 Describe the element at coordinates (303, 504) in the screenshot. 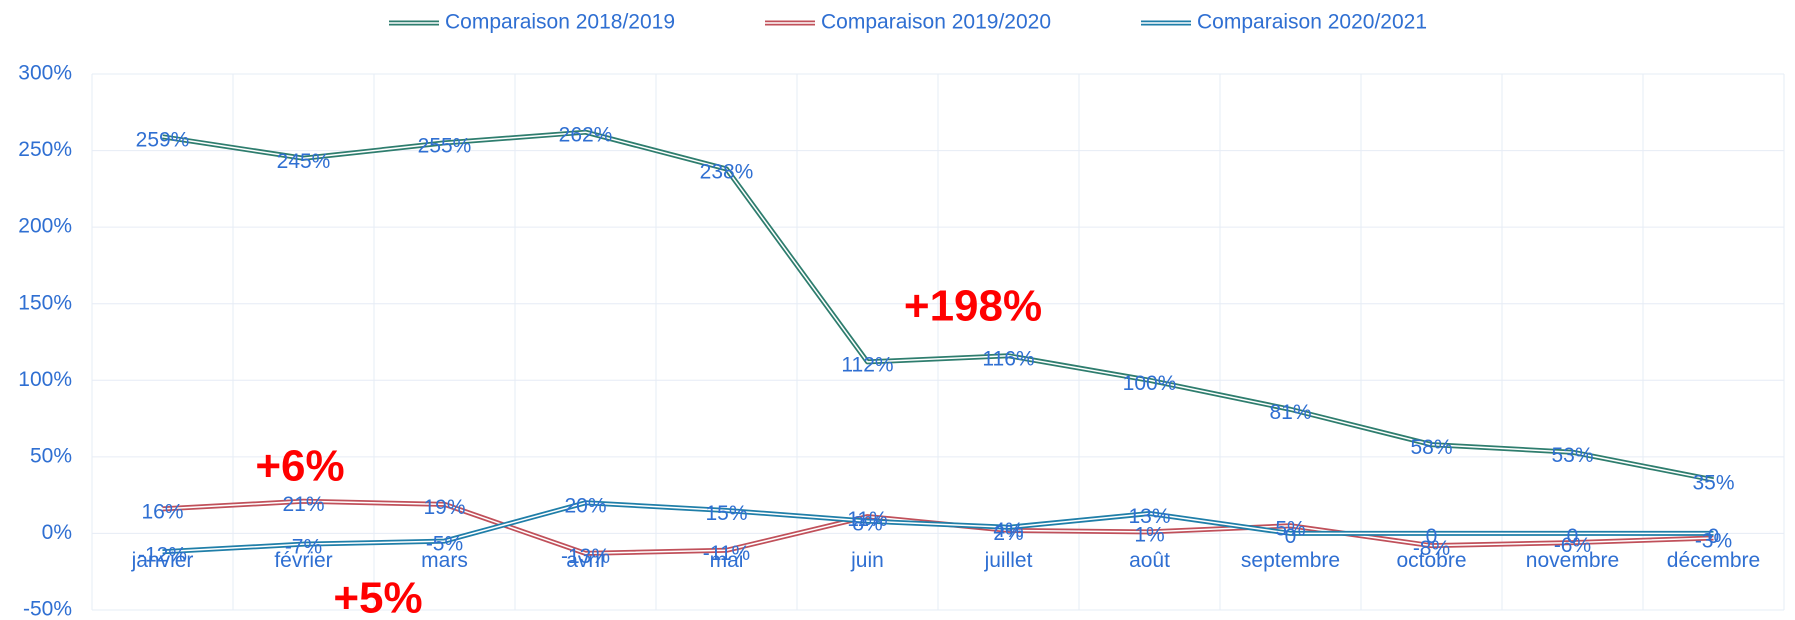

I see `data-label: 21%` at that location.